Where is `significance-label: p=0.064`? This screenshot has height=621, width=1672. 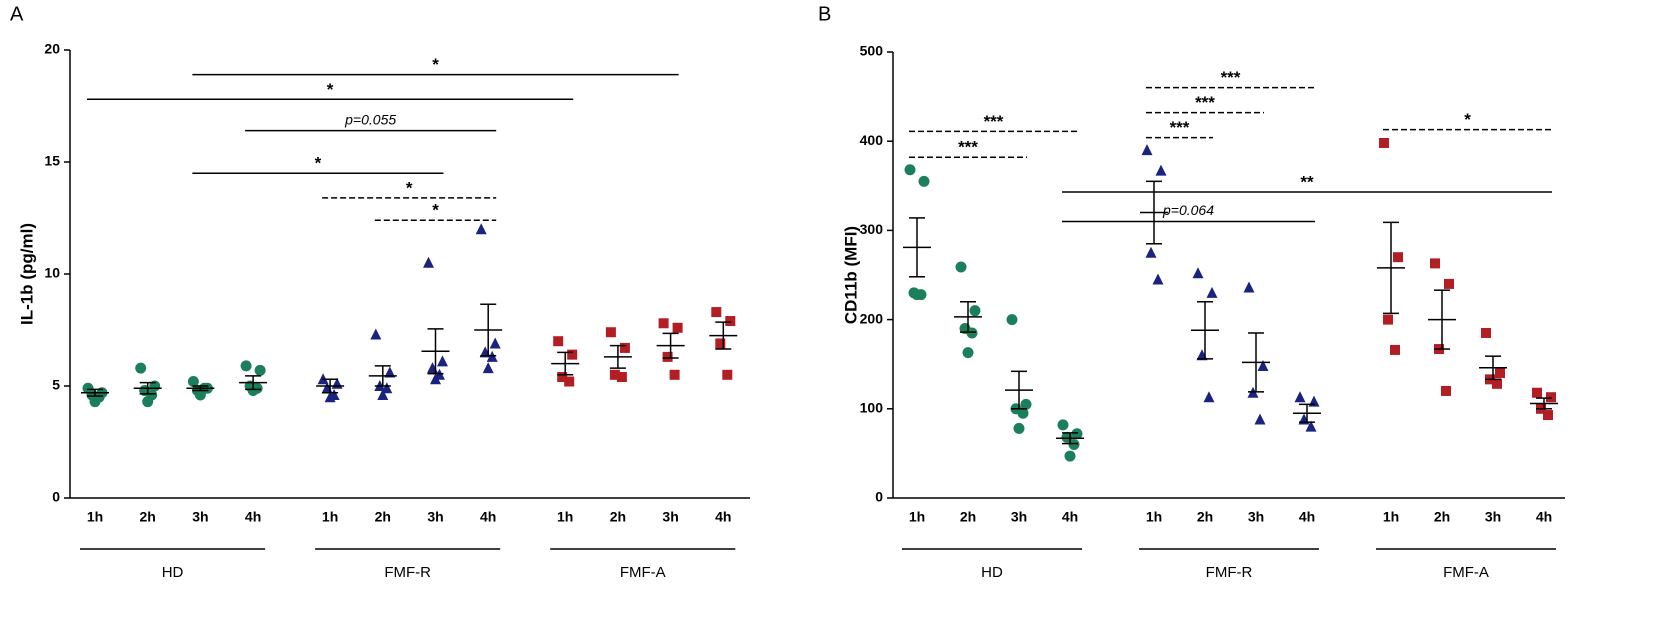 significance-label: p=0.064 is located at coordinates (1188, 210).